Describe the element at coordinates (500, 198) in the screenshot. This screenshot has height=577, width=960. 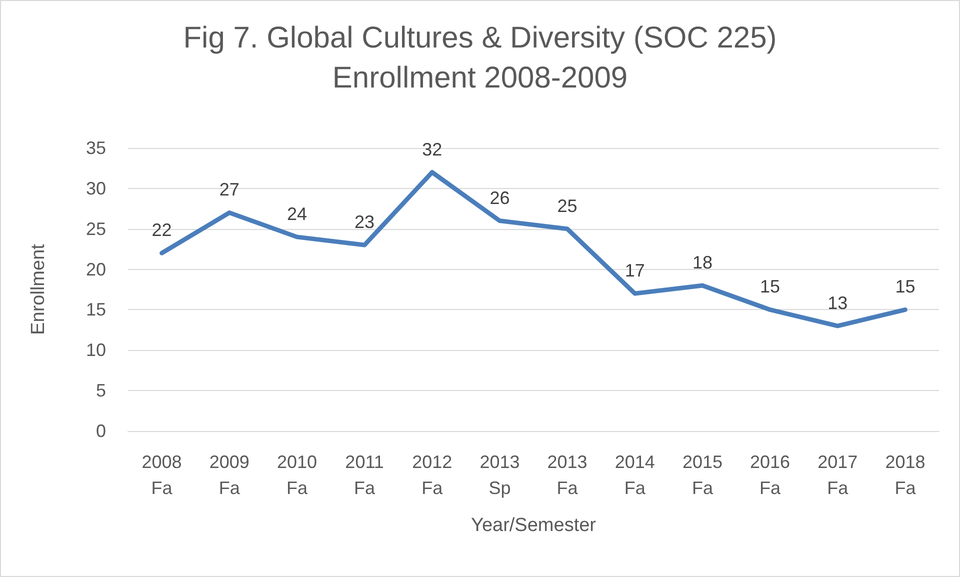
I see `data-label: 26` at that location.